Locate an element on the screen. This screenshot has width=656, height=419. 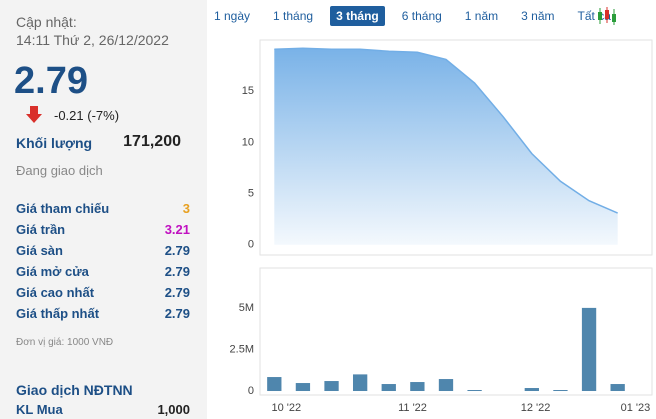
volume: 171,200 is located at coordinates (152, 141).